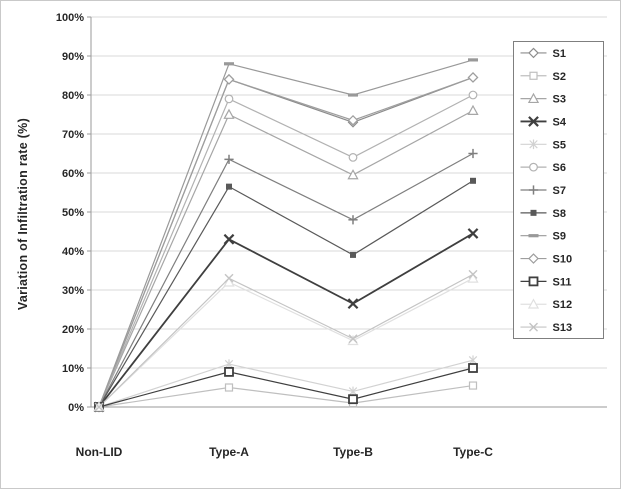 This screenshot has width=621, height=489. Describe the element at coordinates (543, 145) in the screenshot. I see `legend-item-S5: S5` at that location.